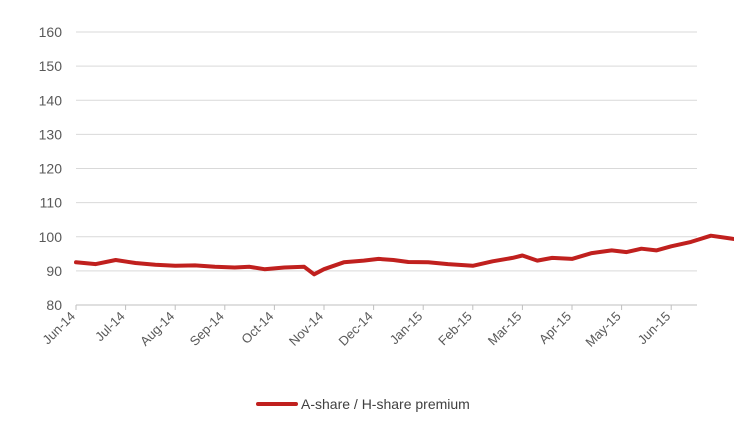  Describe the element at coordinates (406, 328) in the screenshot. I see `x-tick-label: Jan-15` at that location.